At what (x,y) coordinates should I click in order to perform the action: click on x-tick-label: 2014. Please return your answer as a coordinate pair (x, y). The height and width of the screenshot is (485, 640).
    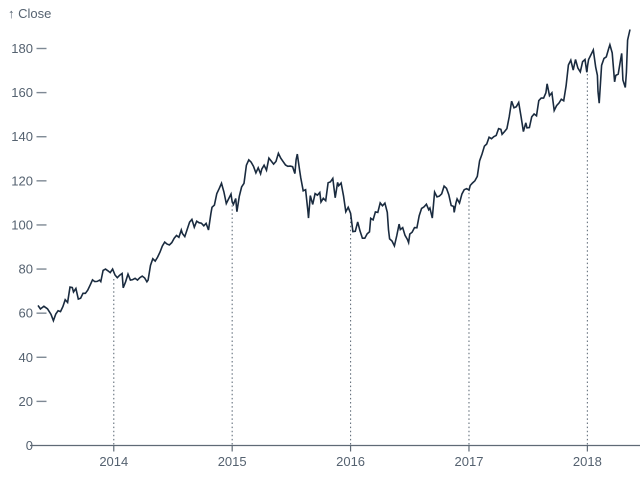
    Looking at the image, I should click on (113, 461).